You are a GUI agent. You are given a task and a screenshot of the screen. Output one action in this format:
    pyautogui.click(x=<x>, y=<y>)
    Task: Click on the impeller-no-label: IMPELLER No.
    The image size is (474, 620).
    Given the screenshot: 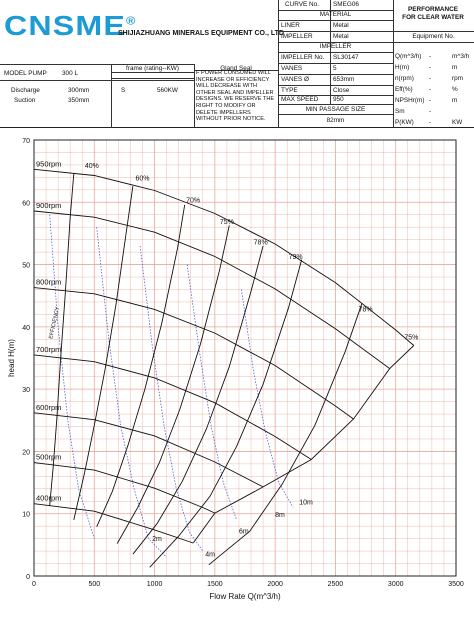 What is the action you would take?
    pyautogui.click(x=303, y=57)
    